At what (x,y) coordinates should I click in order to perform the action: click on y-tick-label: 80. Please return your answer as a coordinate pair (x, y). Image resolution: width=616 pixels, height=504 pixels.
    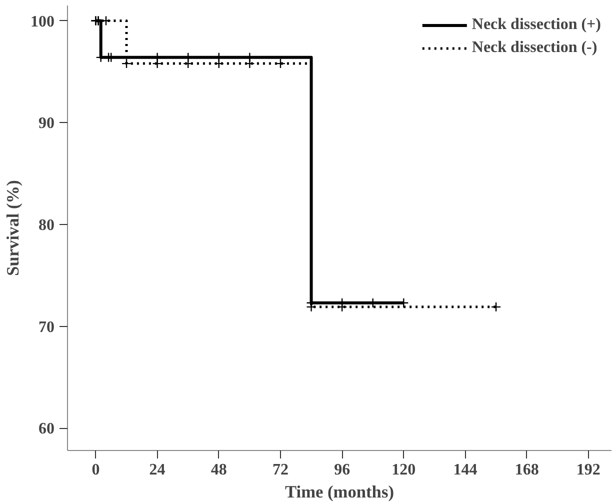
    Looking at the image, I should click on (46, 225).